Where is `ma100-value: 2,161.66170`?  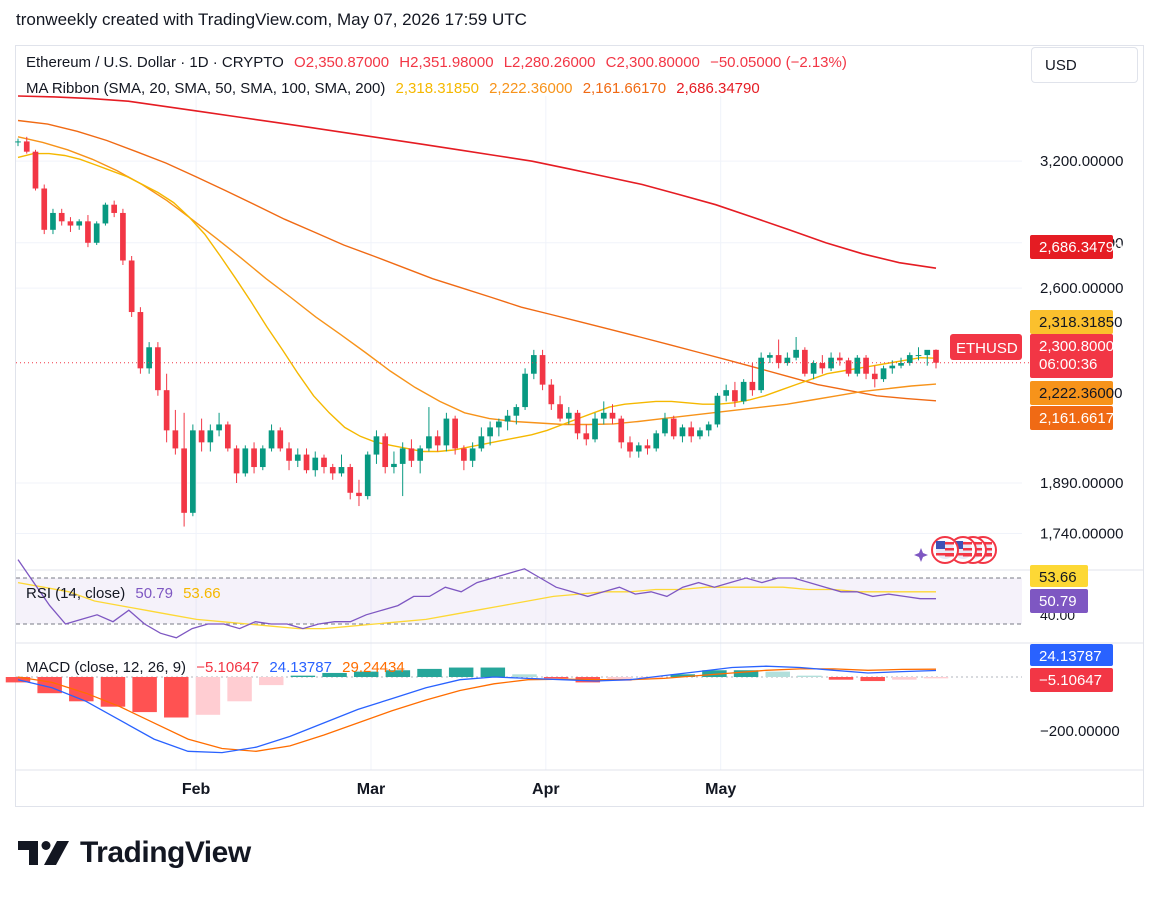 ma100-value: 2,161.66170 is located at coordinates (624, 88).